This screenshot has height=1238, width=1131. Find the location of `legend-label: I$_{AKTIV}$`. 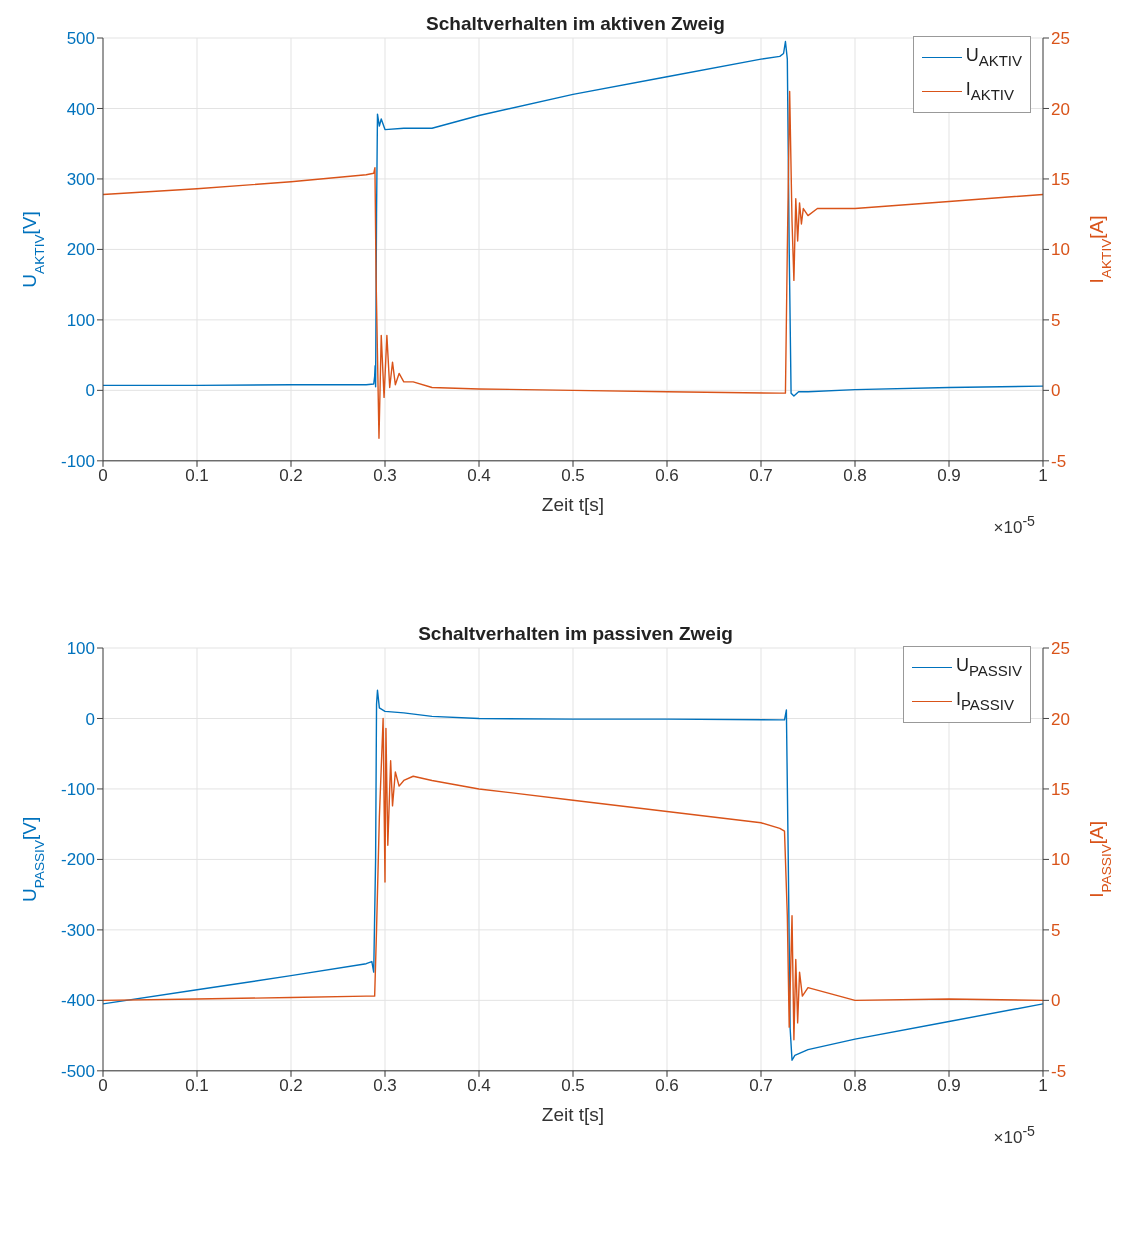

legend-label: I$_{AKTIV}$ is located at coordinates (990, 91).